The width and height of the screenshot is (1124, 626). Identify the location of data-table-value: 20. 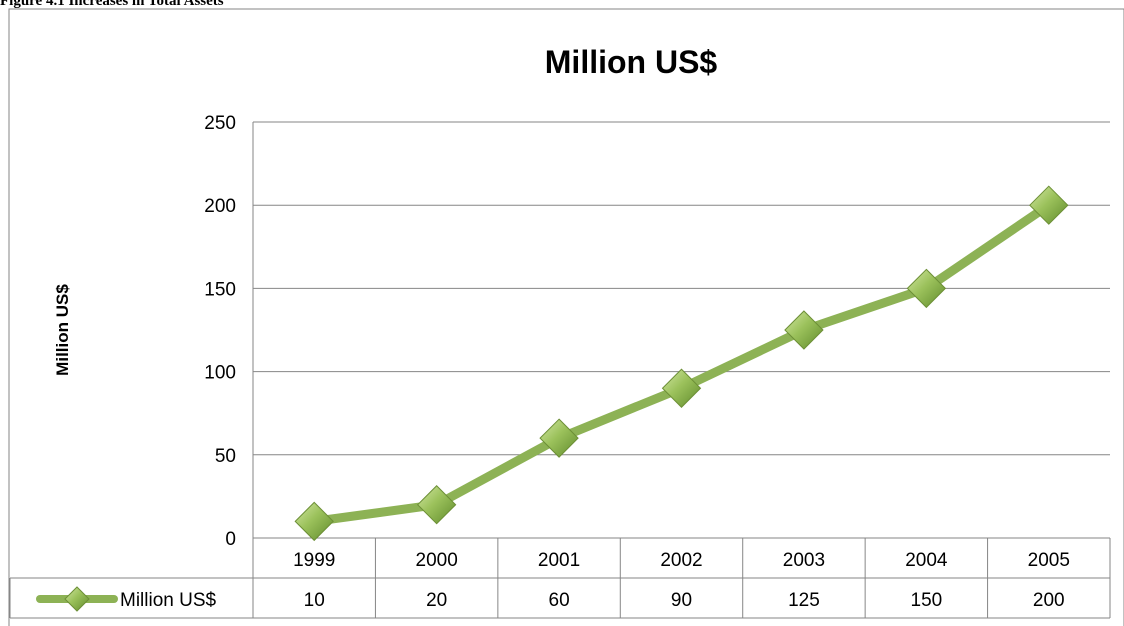
(436, 600).